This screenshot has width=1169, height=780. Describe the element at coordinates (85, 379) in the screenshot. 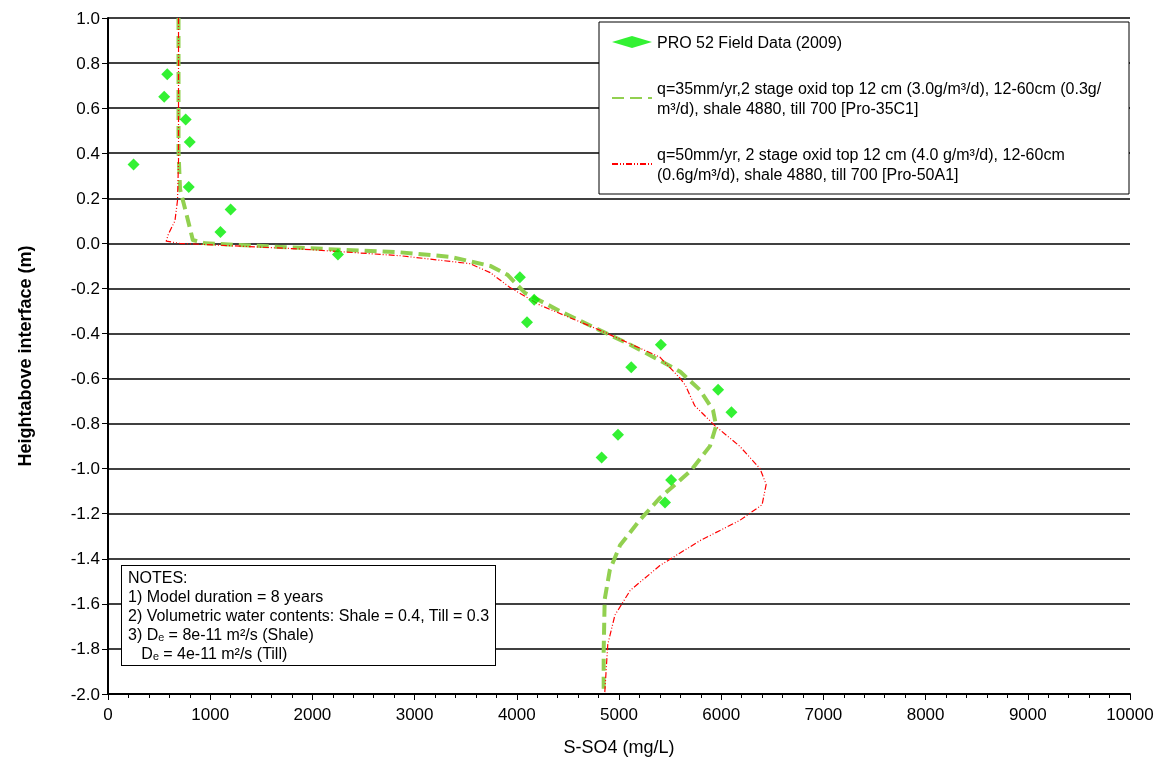

I see `y-tick-label: -0.6` at that location.